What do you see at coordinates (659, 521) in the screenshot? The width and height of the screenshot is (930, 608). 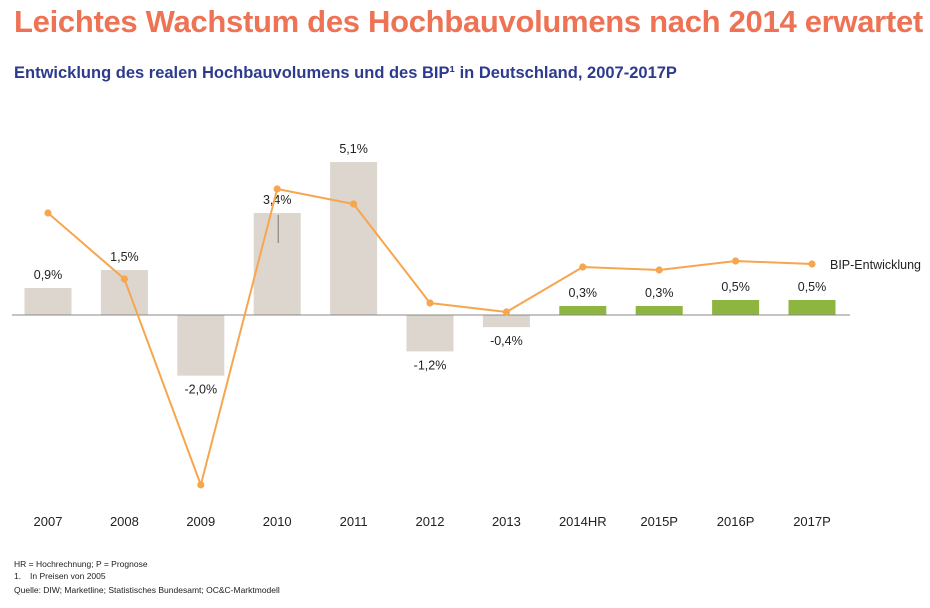 I see `x-tick-2015P: 2015P` at bounding box center [659, 521].